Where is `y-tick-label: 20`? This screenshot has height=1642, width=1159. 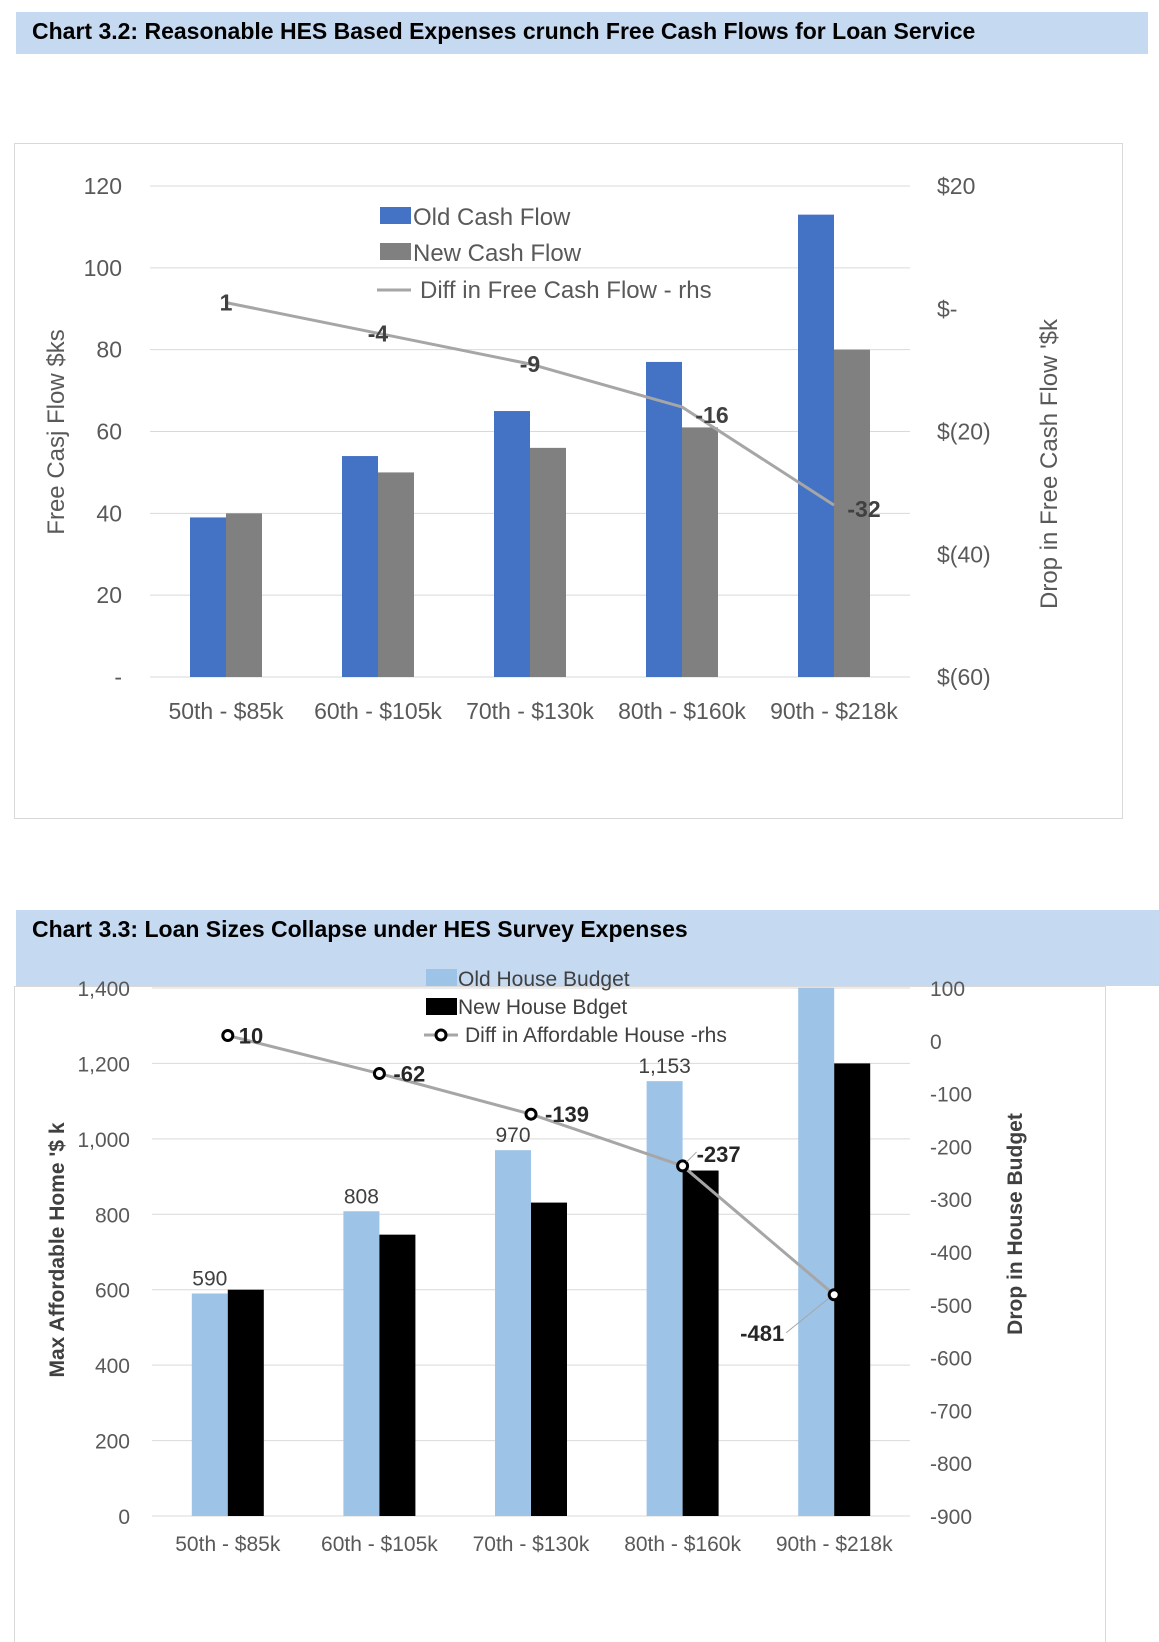
y-tick-label: 20 is located at coordinates (109, 595).